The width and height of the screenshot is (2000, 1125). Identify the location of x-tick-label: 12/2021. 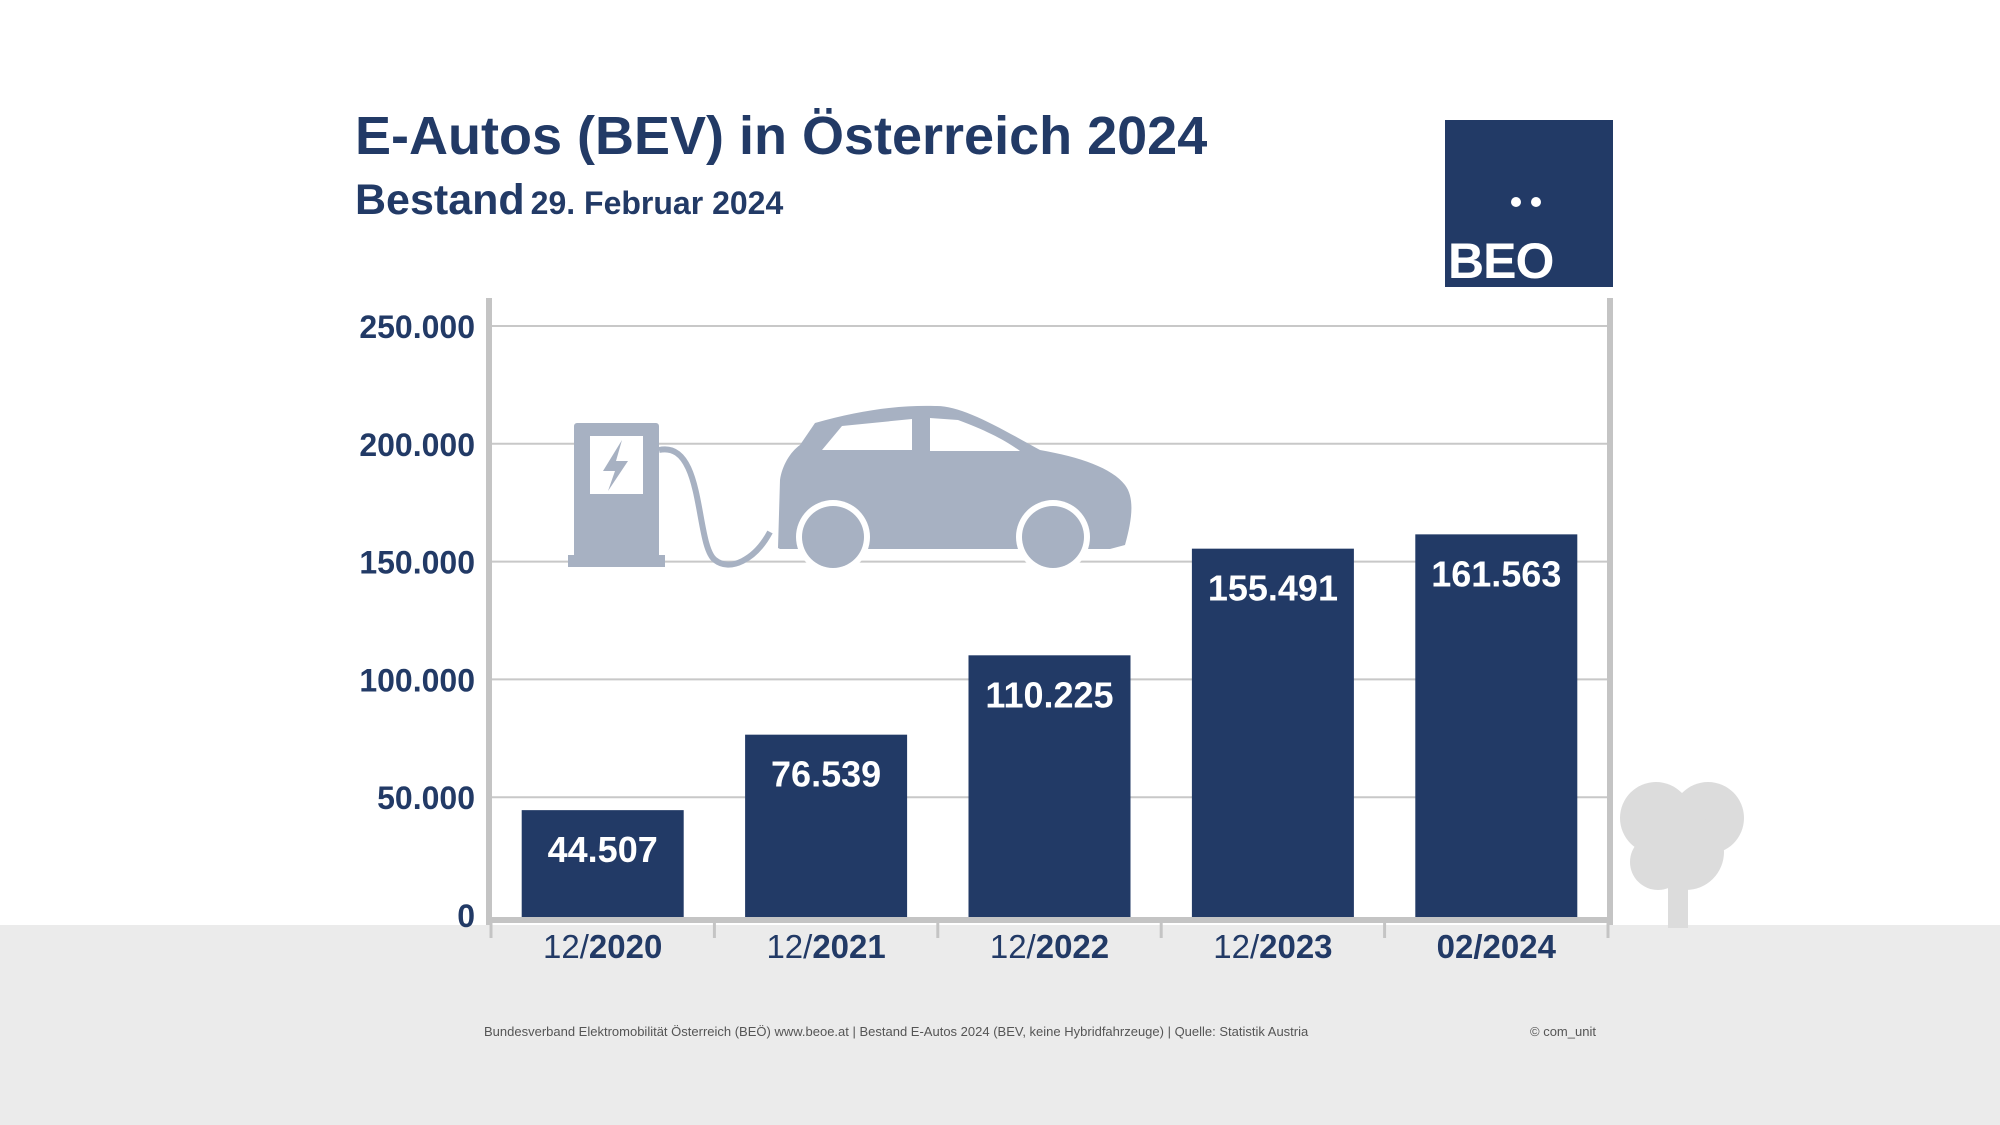
(825, 946).